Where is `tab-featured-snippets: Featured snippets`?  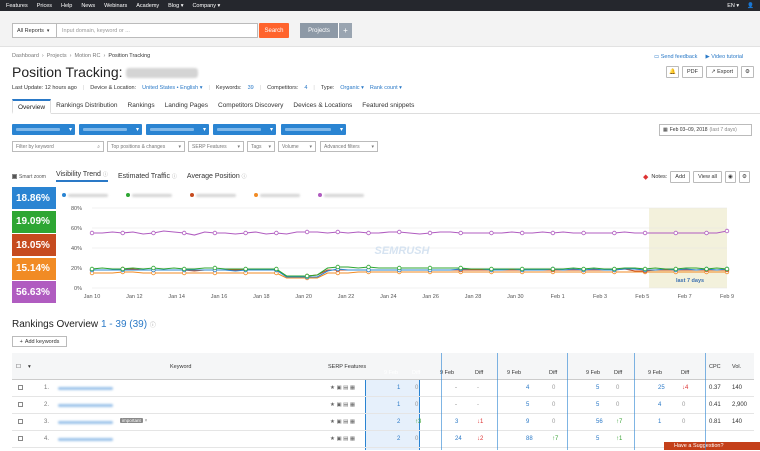
tab-featured-snippets: Featured snippets is located at coordinates (388, 105).